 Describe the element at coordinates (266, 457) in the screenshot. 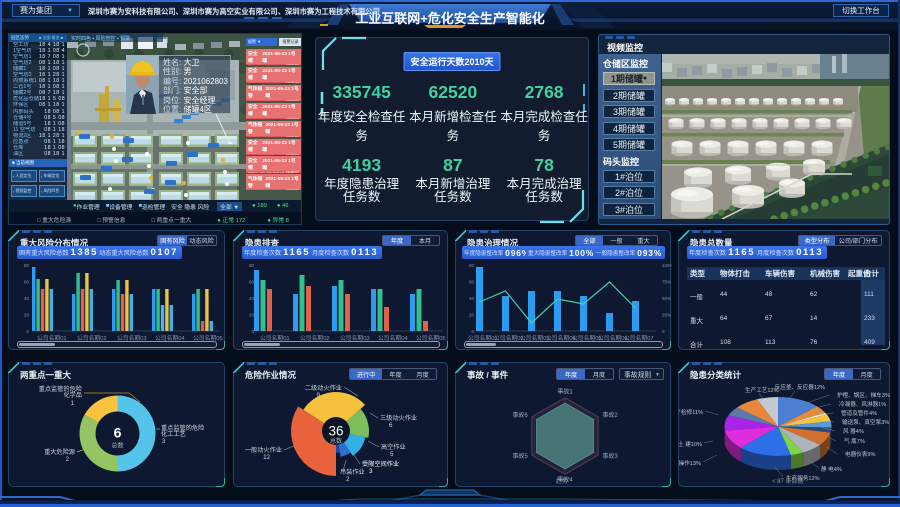

I see `svg-text: 12` at that location.